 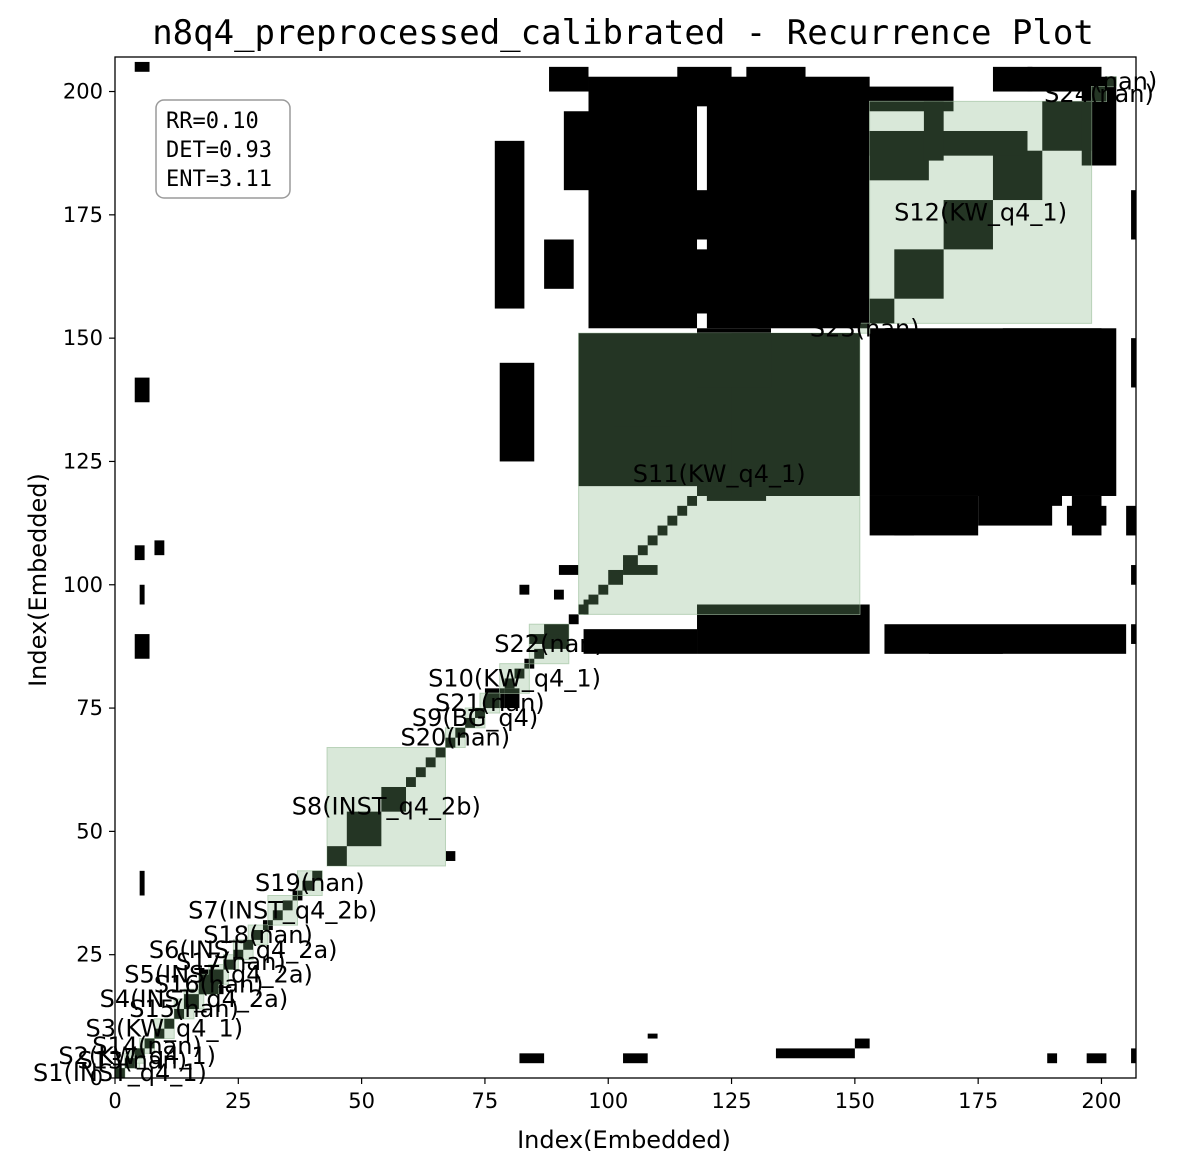 I want to click on x-axis-label: Index(Embedded), so click(x=624, y=1140).